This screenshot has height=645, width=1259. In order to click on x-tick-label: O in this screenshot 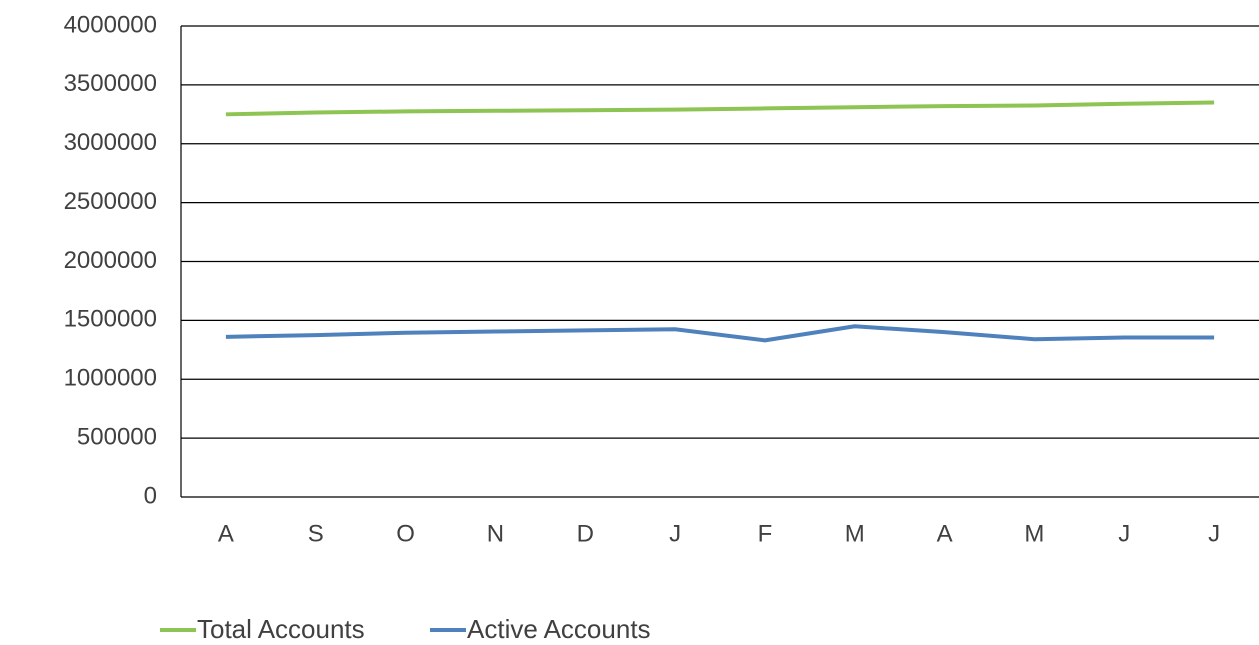, I will do `click(405, 533)`.